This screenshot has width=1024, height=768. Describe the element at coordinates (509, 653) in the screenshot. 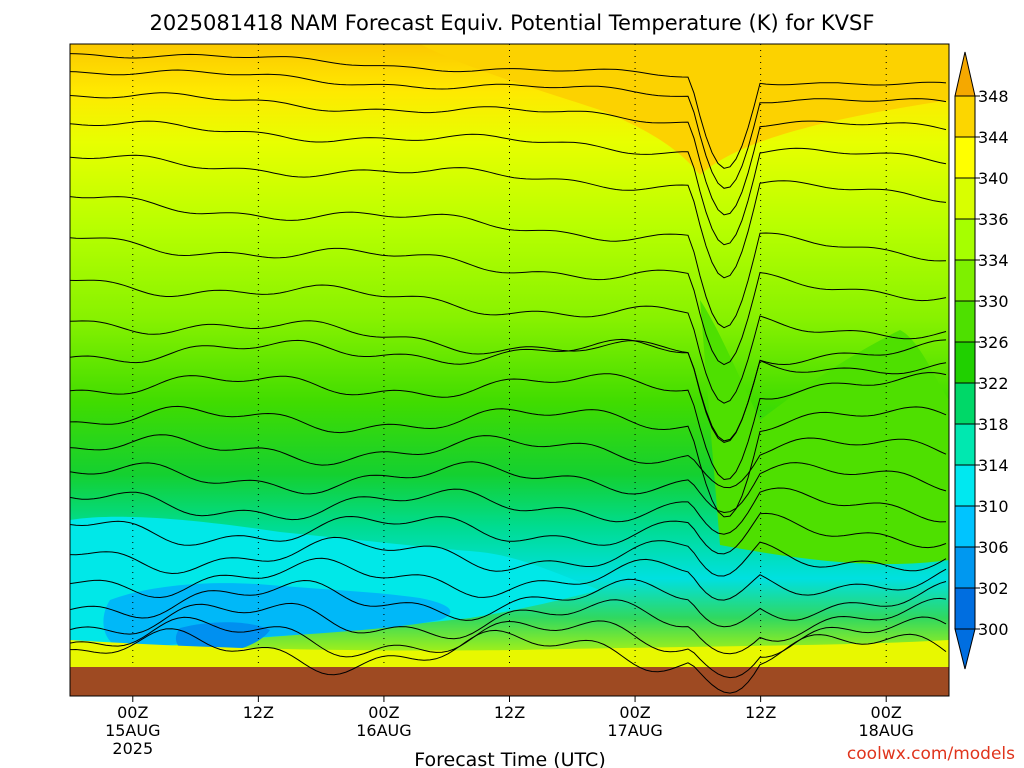

I see `sfc-warm-band` at that location.